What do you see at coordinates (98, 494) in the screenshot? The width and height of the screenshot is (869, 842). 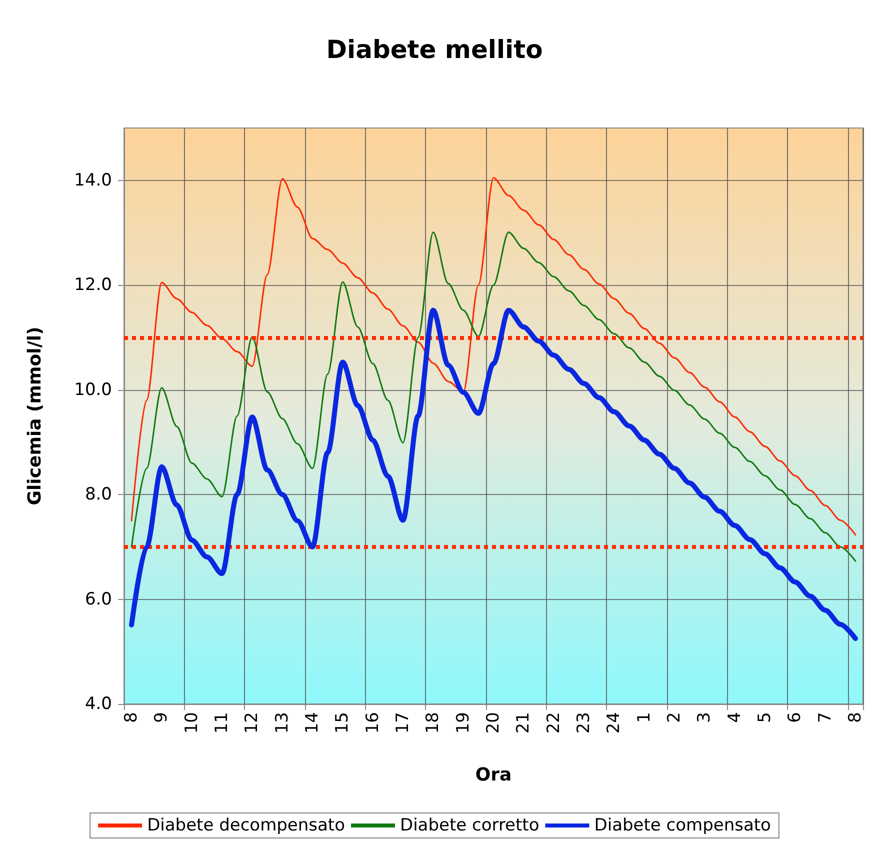 I see `y-tick-label: 8.0` at bounding box center [98, 494].